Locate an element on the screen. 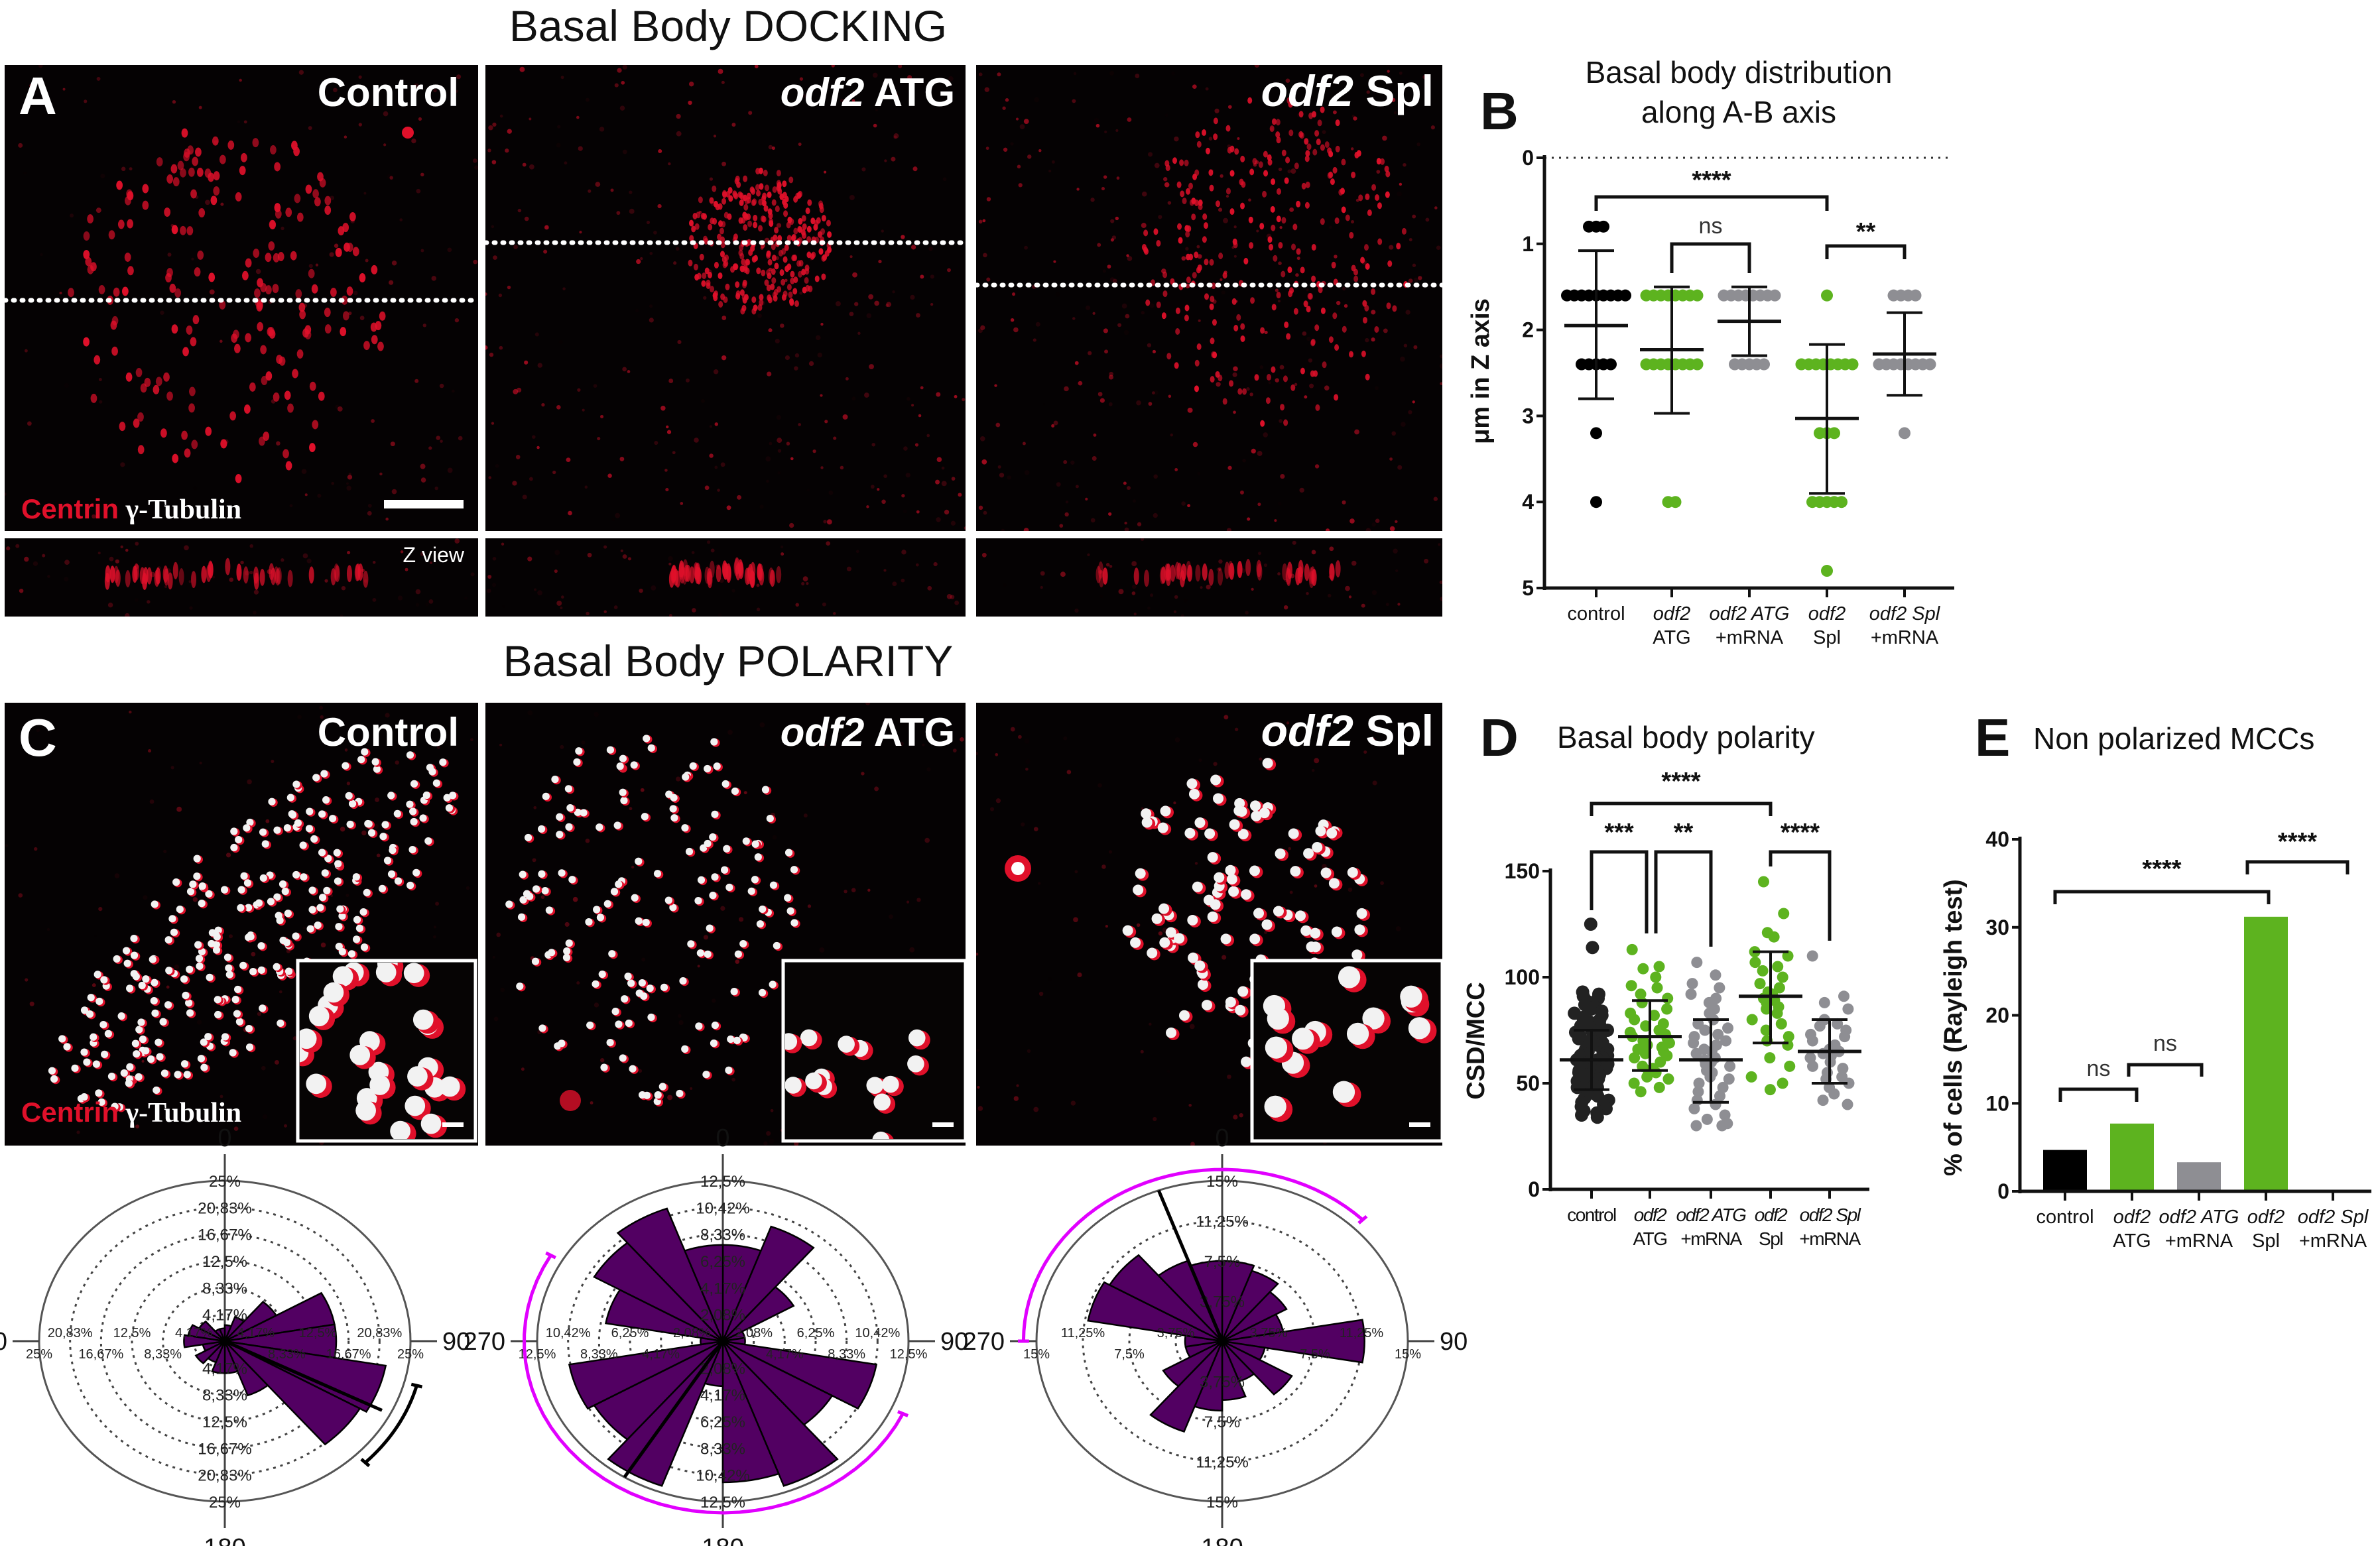  image-content is located at coordinates (241, 577).